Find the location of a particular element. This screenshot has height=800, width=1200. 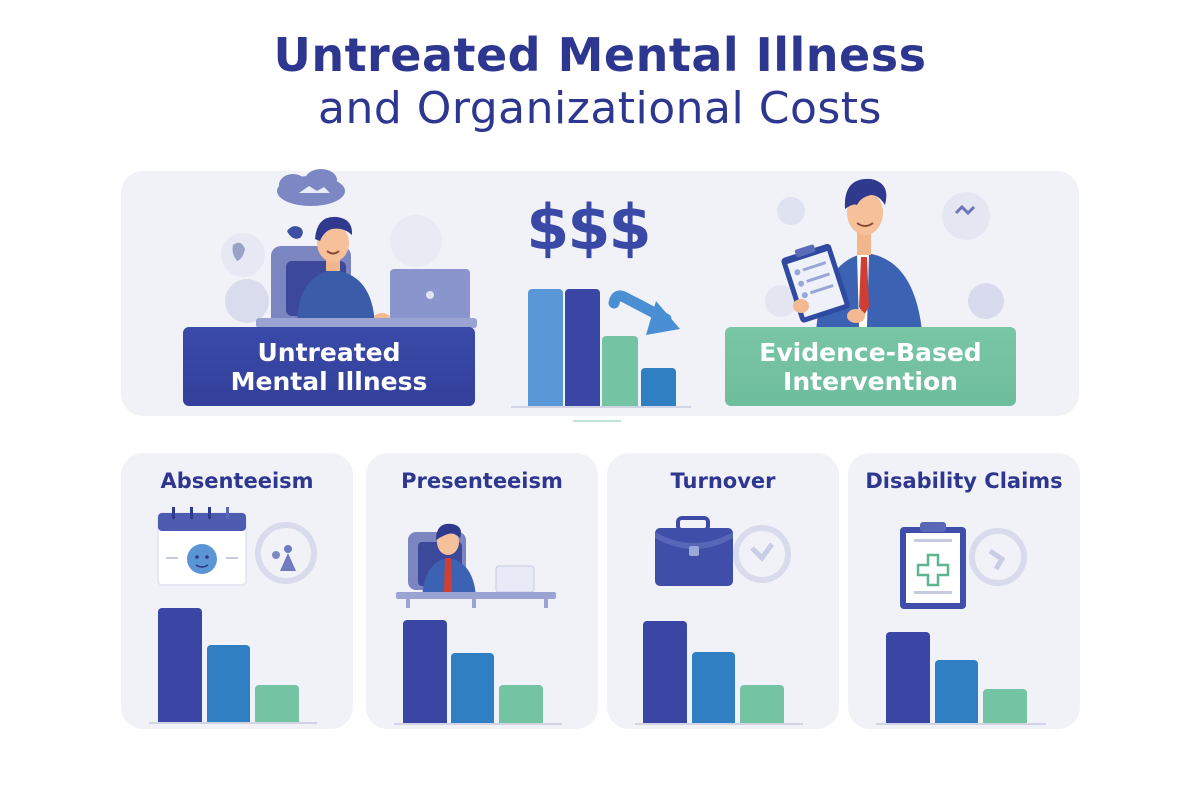

person-at-desk-icon is located at coordinates (476, 565).